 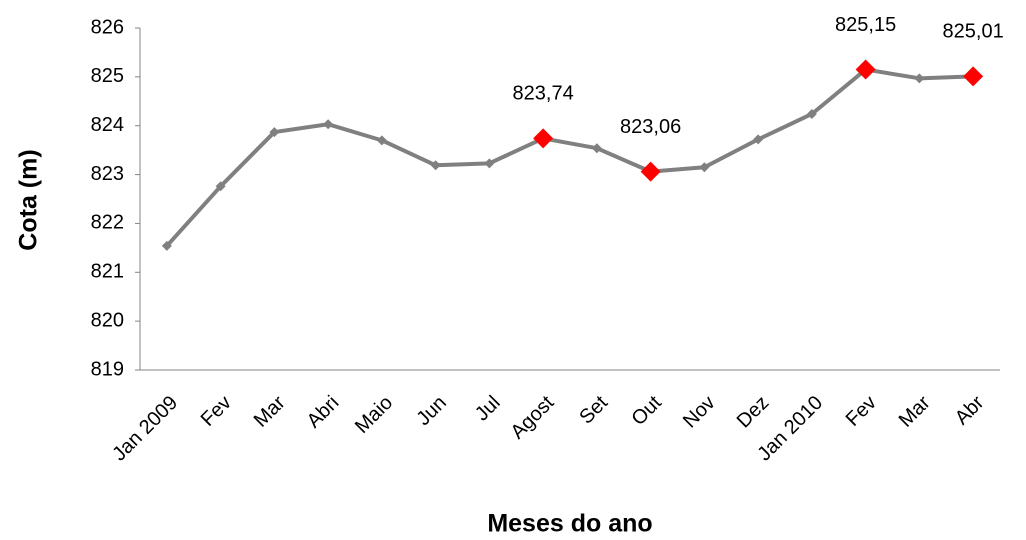 I want to click on x-tick-label: Out, so click(x=647, y=410).